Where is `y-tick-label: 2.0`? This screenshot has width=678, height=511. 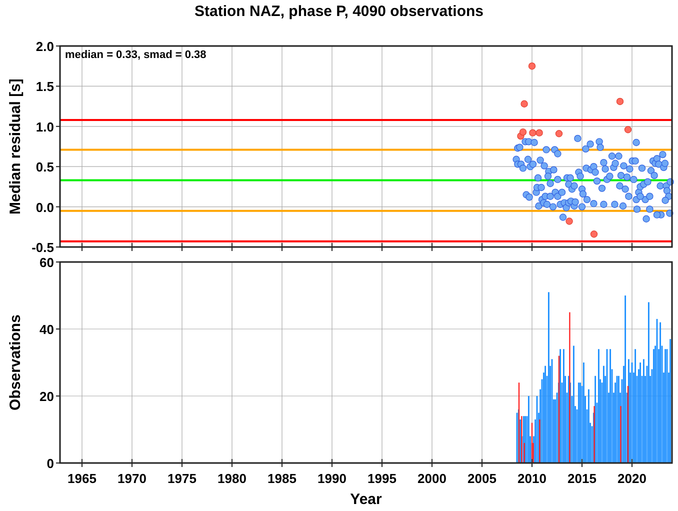
y-tick-label: 2.0 is located at coordinates (45, 46).